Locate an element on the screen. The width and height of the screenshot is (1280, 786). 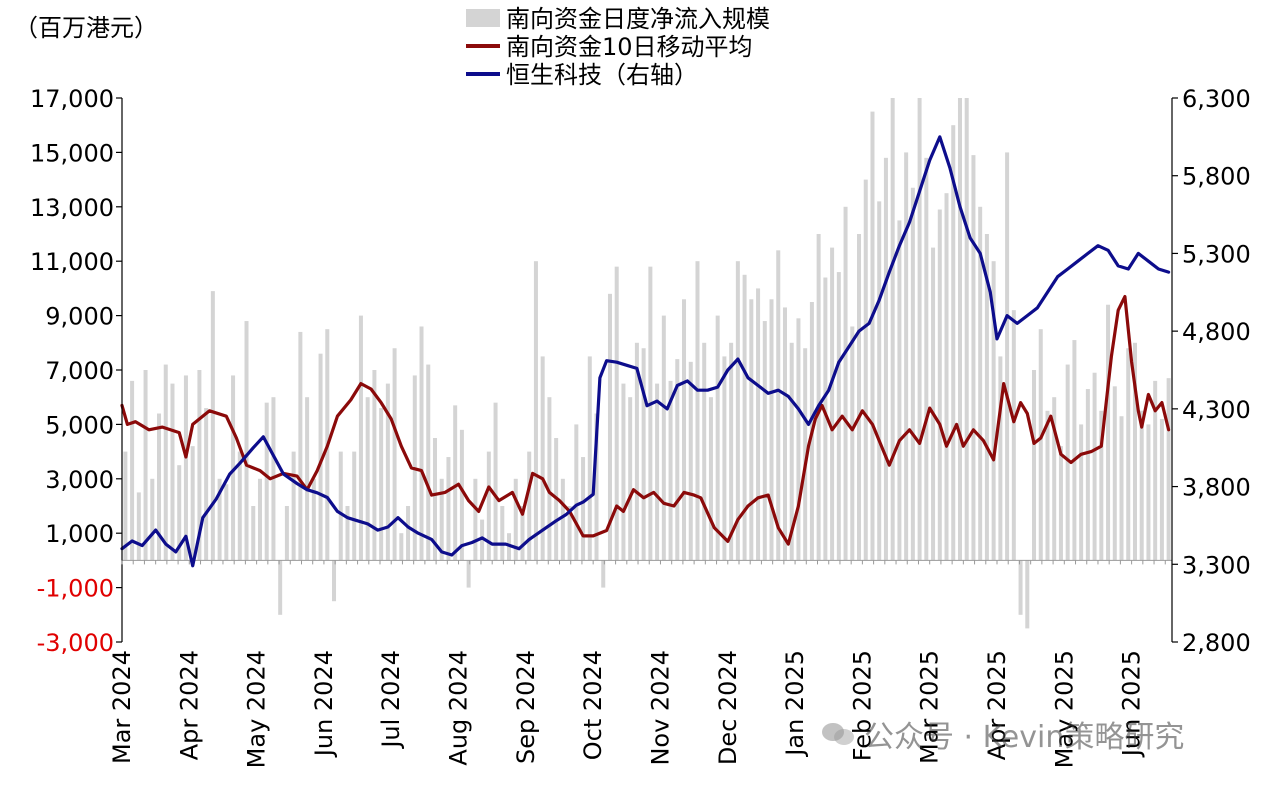
right-axis-tick-label: 5,300 is located at coordinates (1216, 254).